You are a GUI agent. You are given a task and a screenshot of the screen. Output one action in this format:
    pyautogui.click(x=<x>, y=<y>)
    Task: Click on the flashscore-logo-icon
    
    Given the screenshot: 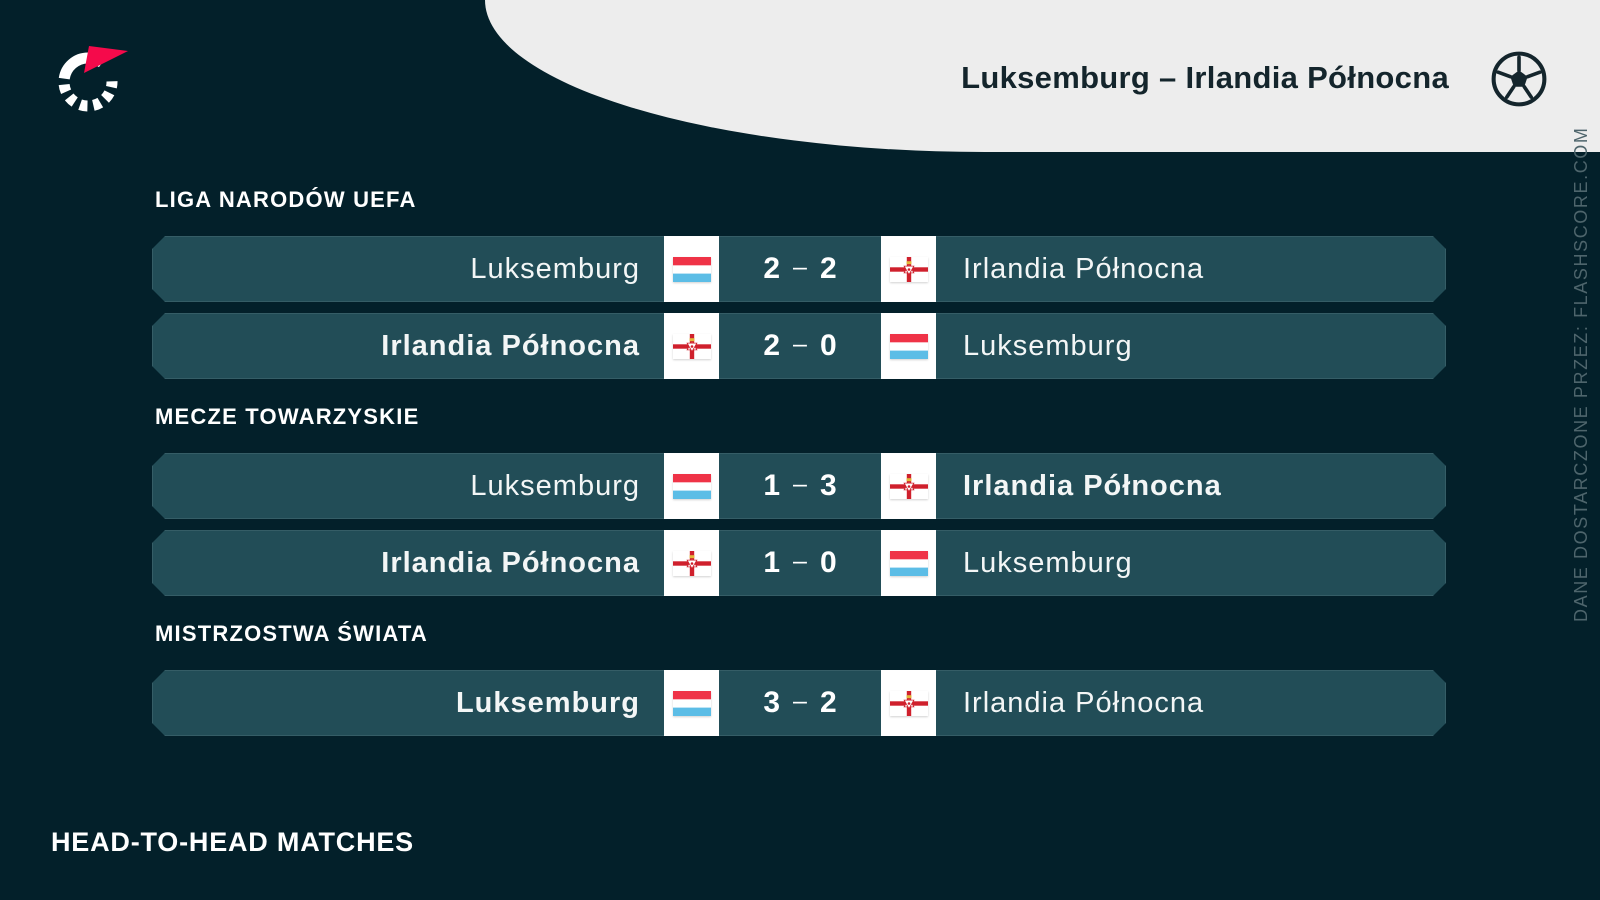 What is the action you would take?
    pyautogui.click(x=93, y=79)
    